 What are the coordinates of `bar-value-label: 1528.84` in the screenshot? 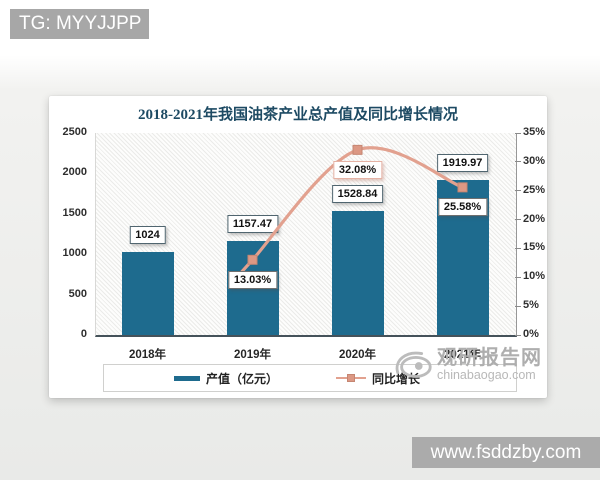 It's located at (357, 194).